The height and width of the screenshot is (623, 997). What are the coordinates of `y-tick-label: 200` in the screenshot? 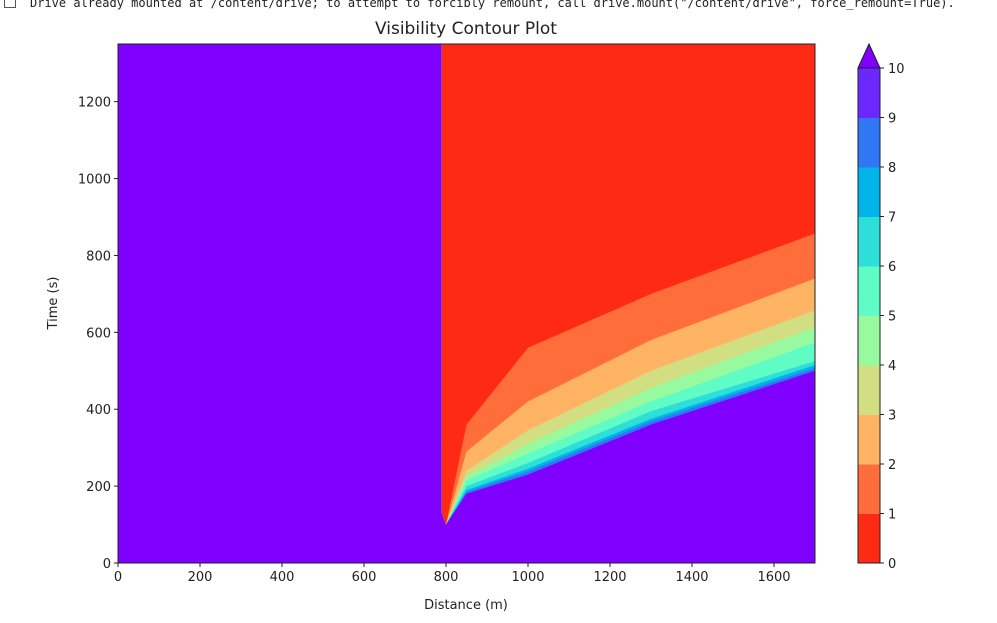 It's located at (98, 487).